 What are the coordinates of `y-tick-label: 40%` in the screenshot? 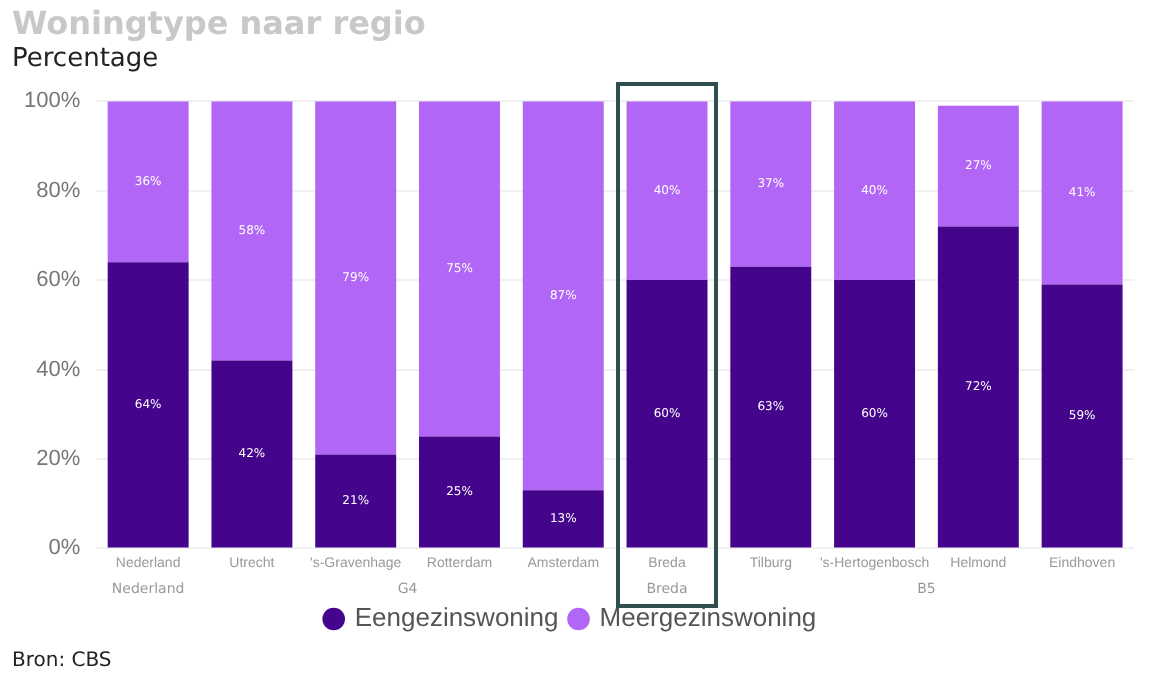 It's located at (58, 369).